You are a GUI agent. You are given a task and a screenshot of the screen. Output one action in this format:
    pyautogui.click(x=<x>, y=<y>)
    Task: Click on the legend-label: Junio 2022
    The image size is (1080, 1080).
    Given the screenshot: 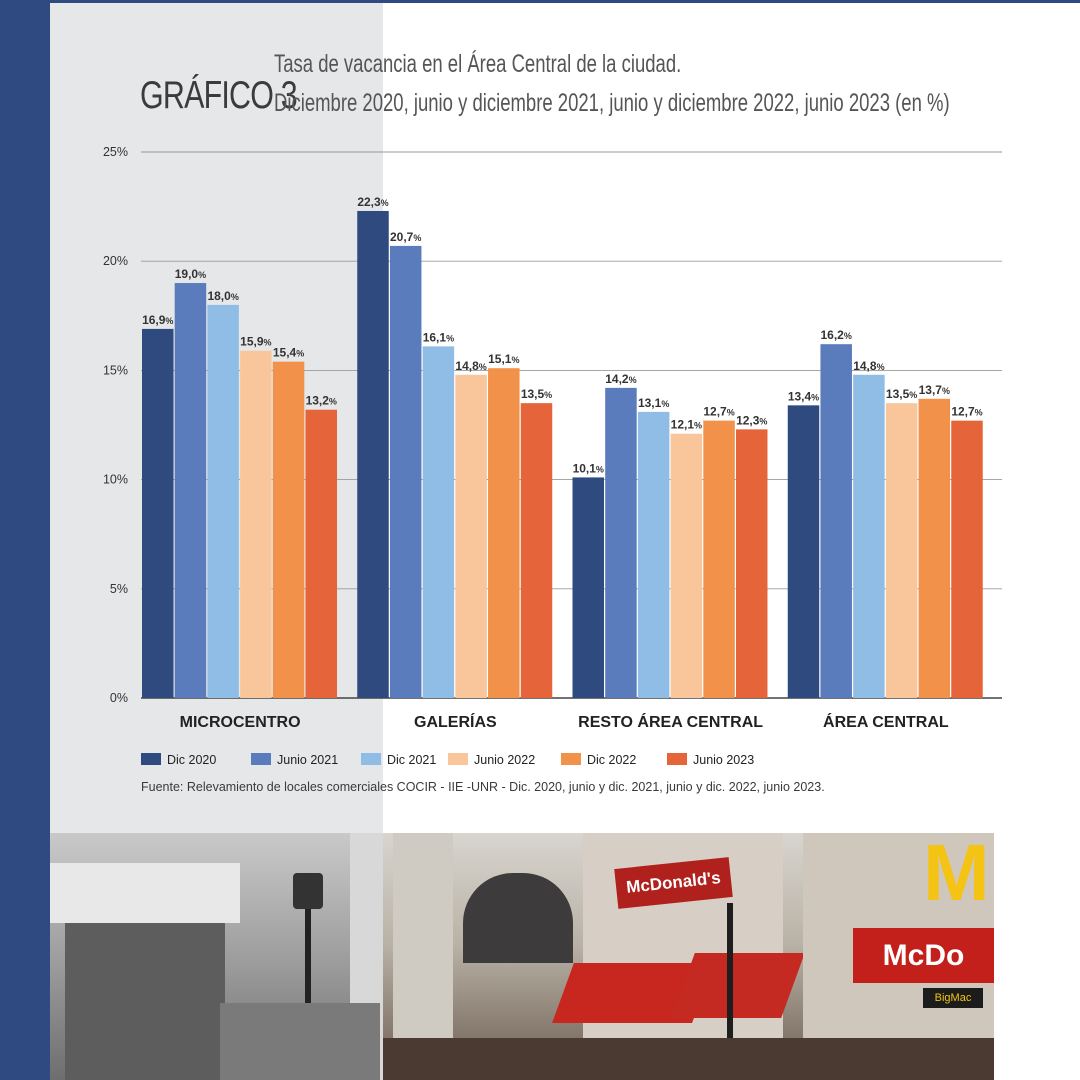 What is the action you would take?
    pyautogui.click(x=504, y=760)
    